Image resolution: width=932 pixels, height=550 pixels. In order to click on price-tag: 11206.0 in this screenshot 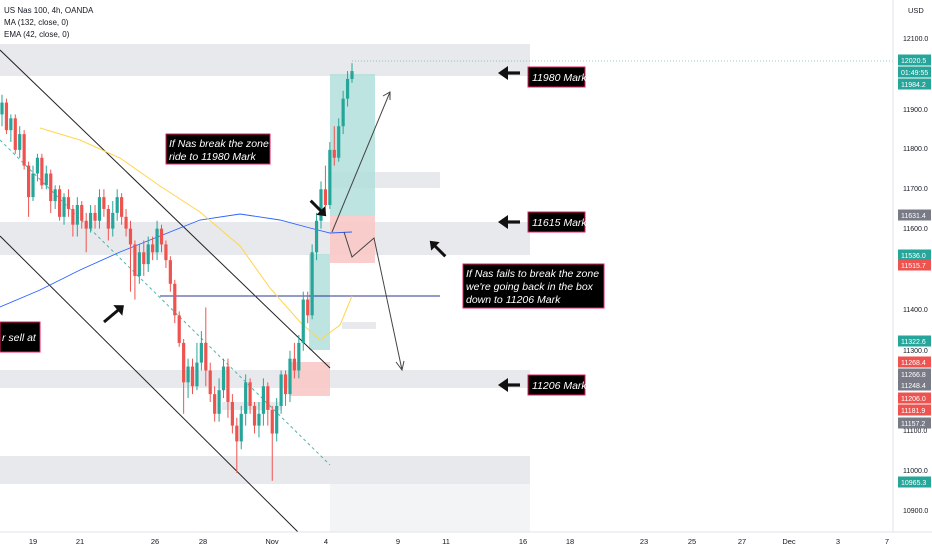, I will do `click(914, 398)`.